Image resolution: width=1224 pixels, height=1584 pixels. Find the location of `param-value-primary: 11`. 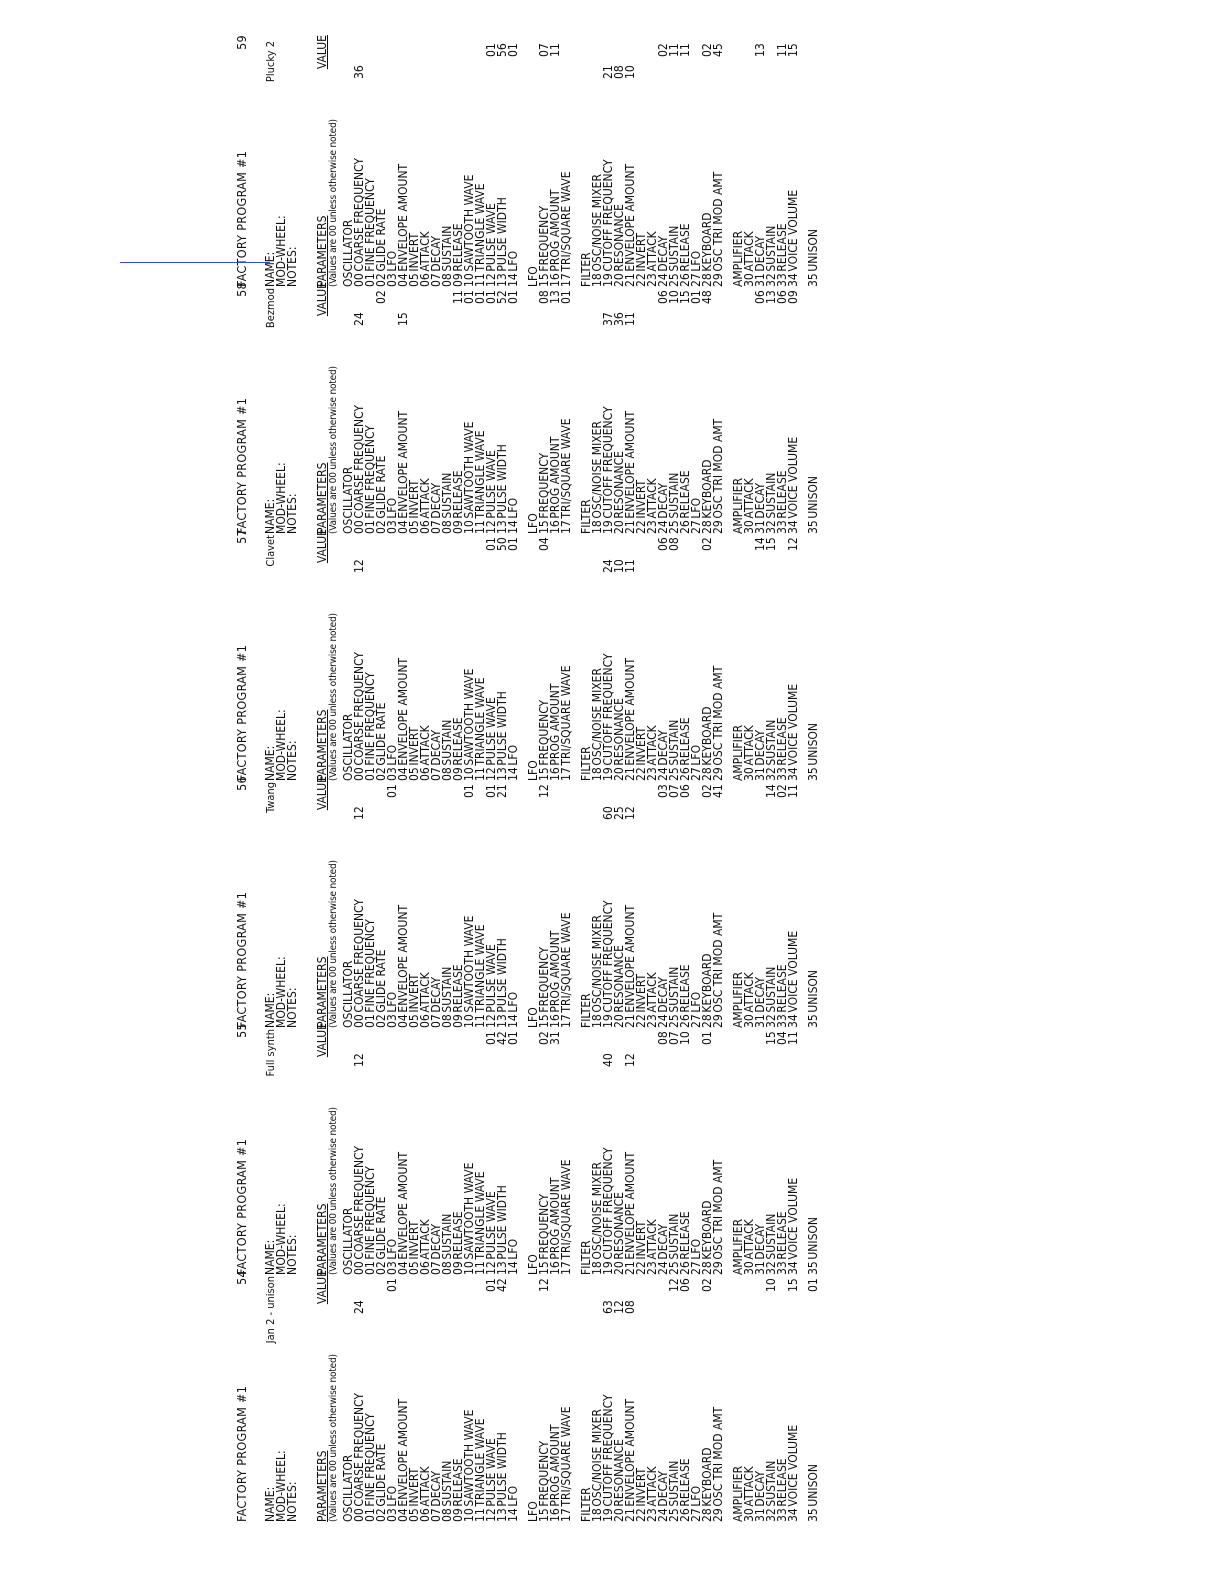

param-value-primary: 11 is located at coordinates (630, 319).